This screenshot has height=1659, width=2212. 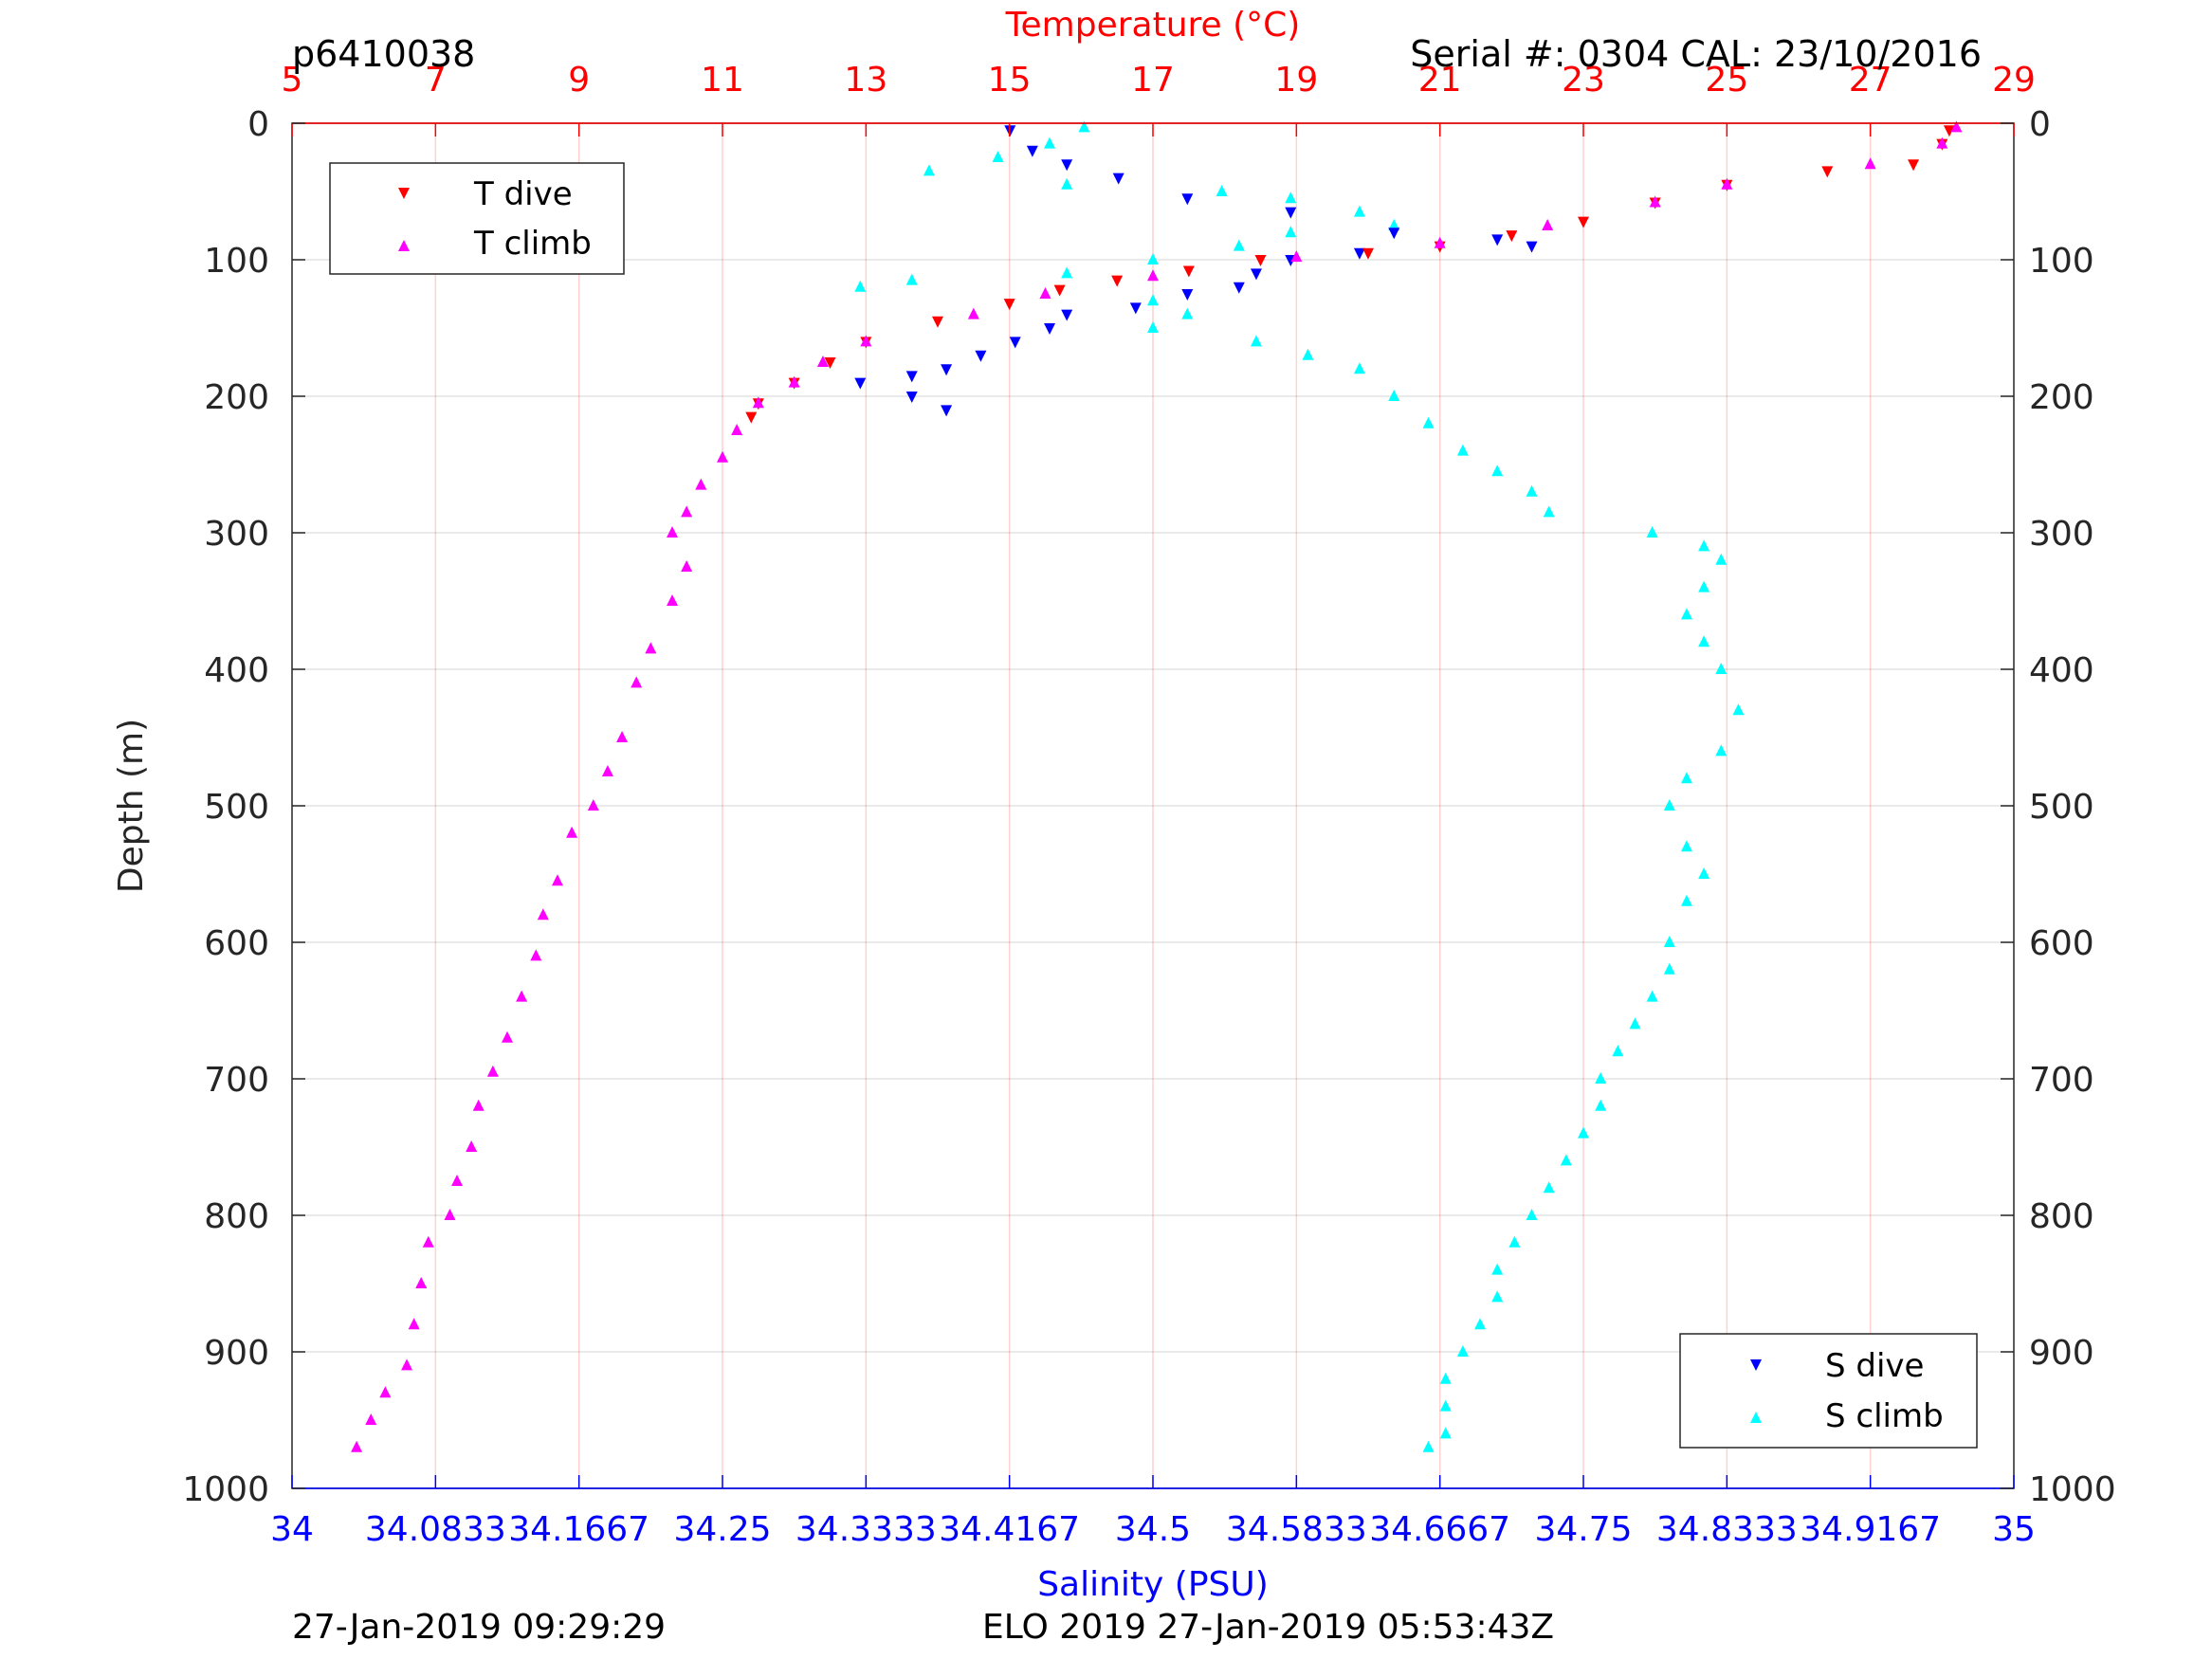 I want to click on footer-timestamp: 27-Jan-2019 09:29:29, so click(x=479, y=1627).